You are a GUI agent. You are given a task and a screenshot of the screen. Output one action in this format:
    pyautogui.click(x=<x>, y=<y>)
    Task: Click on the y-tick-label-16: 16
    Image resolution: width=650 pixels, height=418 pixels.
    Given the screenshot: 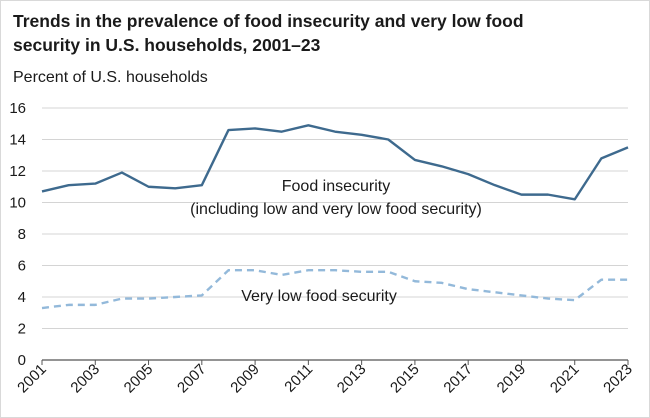 What is the action you would take?
    pyautogui.click(x=17, y=108)
    